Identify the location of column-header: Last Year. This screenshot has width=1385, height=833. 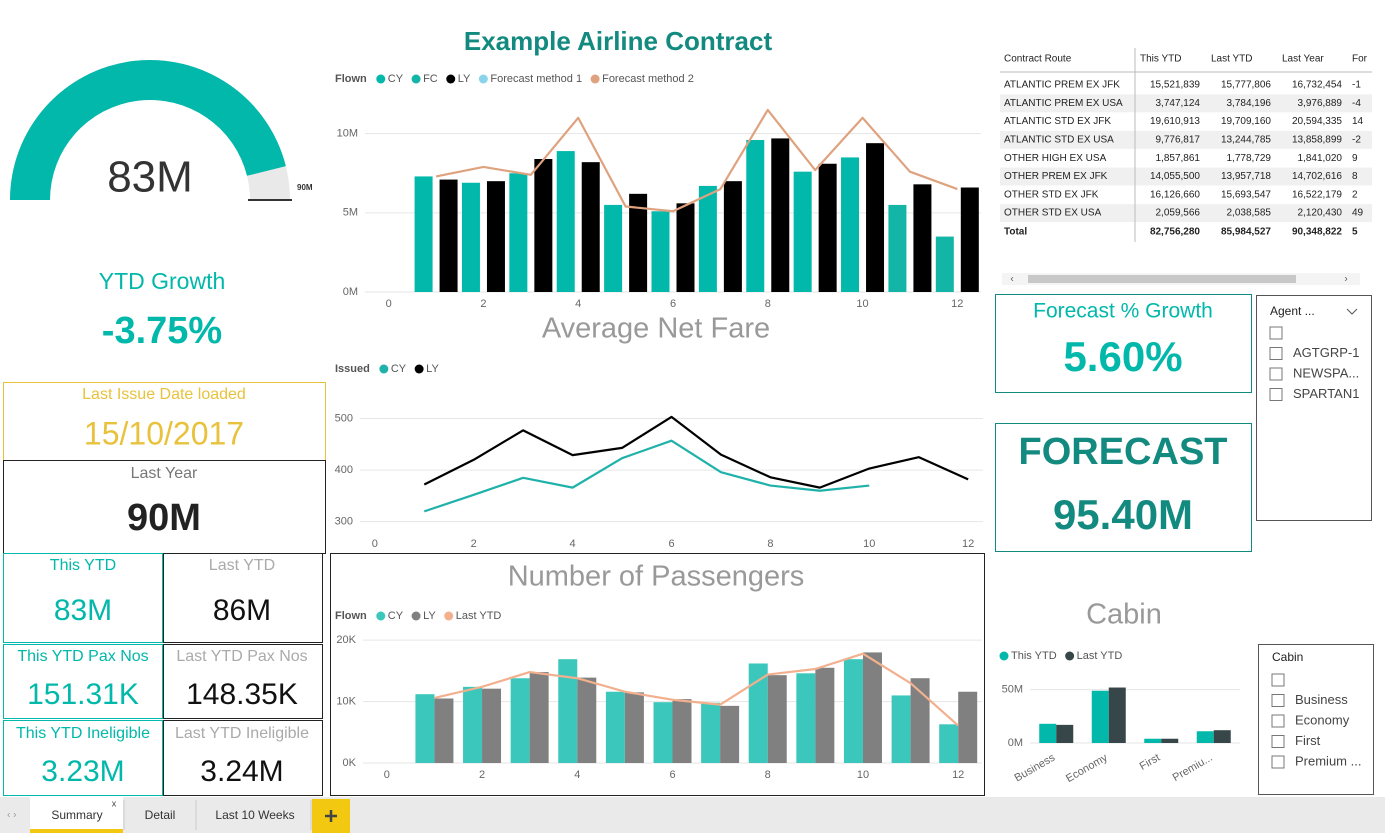
(1303, 59).